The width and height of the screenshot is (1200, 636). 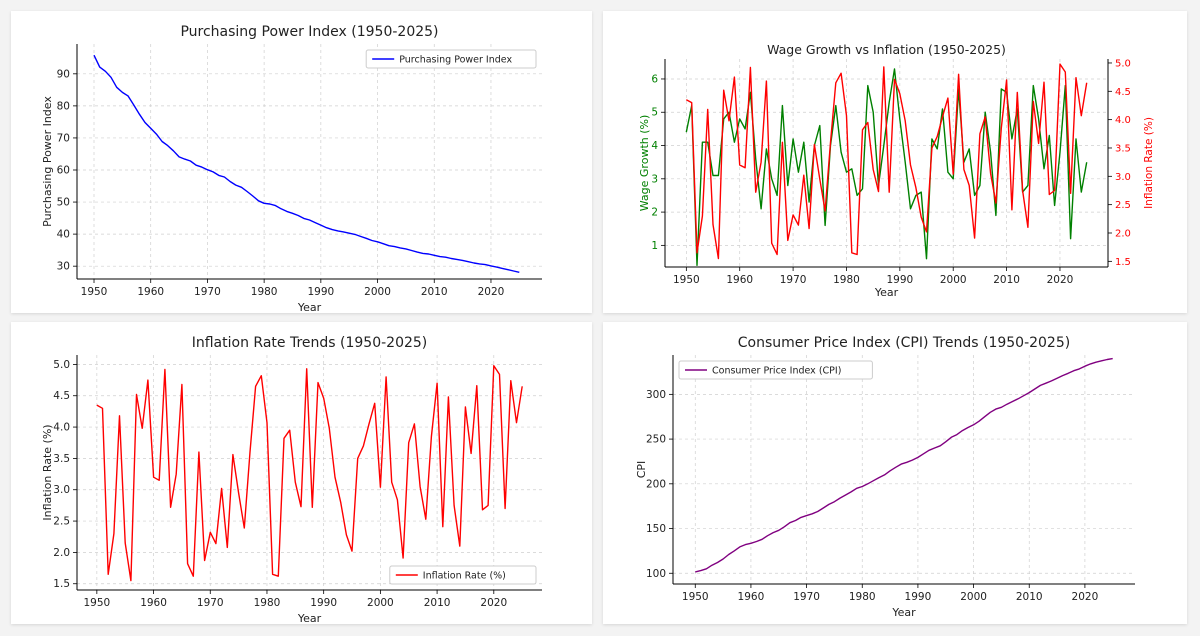 I want to click on y-axis-right-label: Inflation Rate (%), so click(x=1149, y=163).